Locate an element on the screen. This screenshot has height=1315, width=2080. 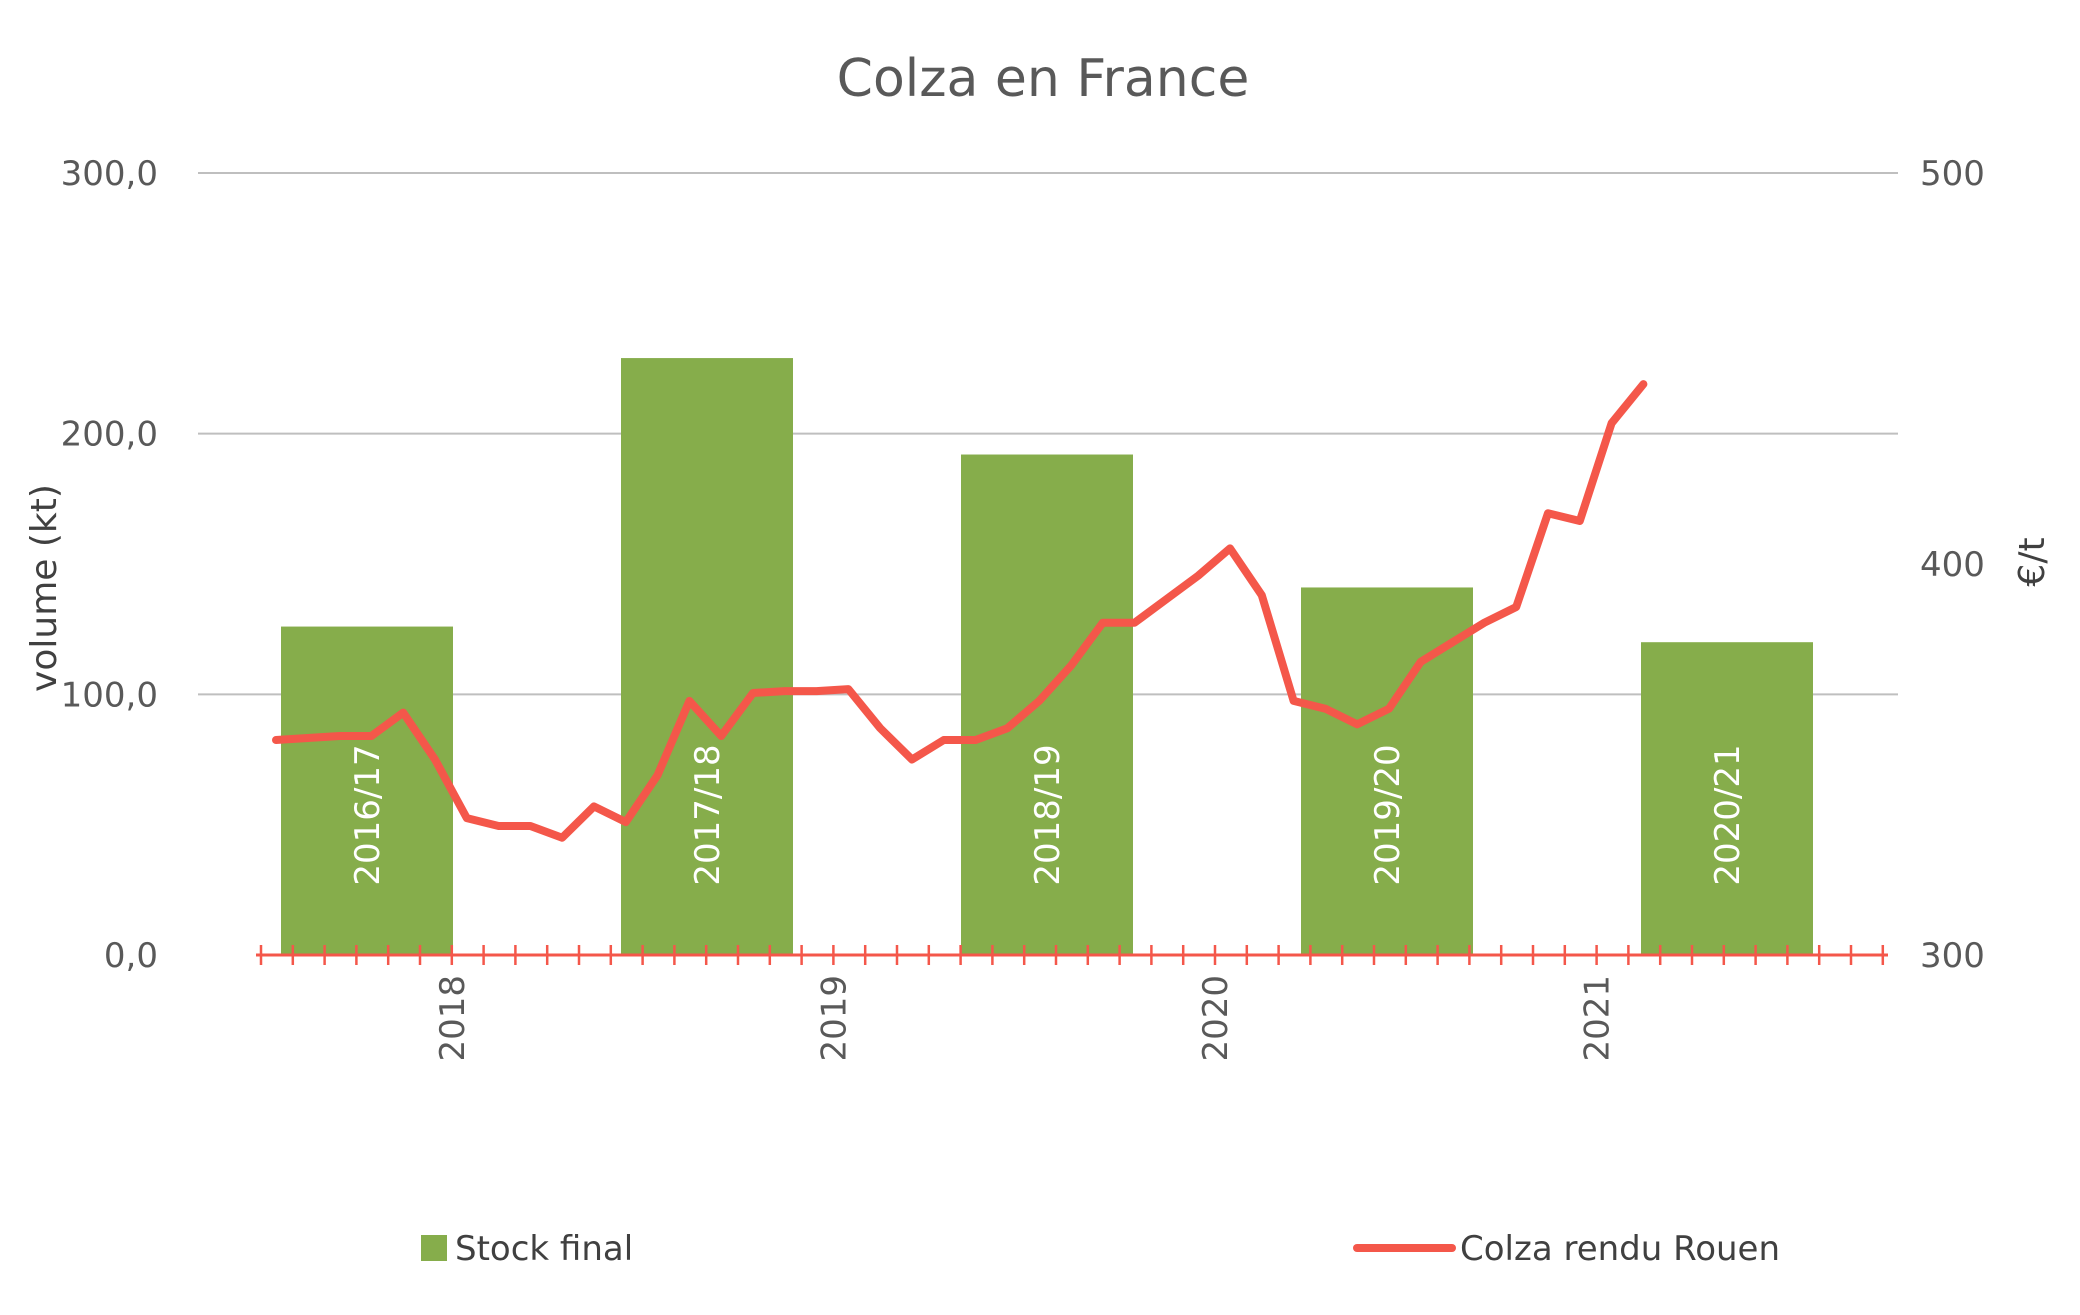
bar-label: 2020/21 is located at coordinates (1728, 814).